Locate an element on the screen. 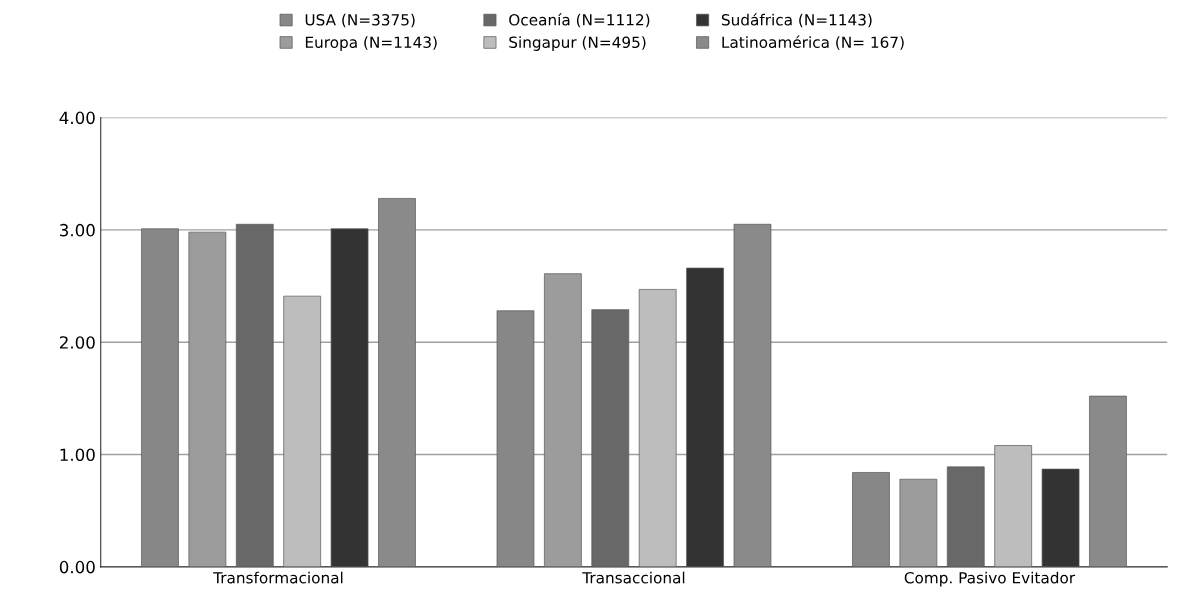 The width and height of the screenshot is (1185, 603). y-tick-label: 2.00 is located at coordinates (77, 342).